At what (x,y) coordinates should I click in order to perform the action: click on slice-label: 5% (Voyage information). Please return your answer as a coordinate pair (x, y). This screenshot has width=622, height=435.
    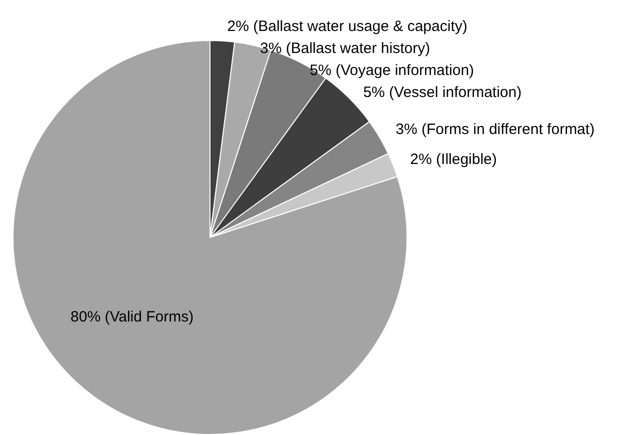
    Looking at the image, I should click on (392, 71).